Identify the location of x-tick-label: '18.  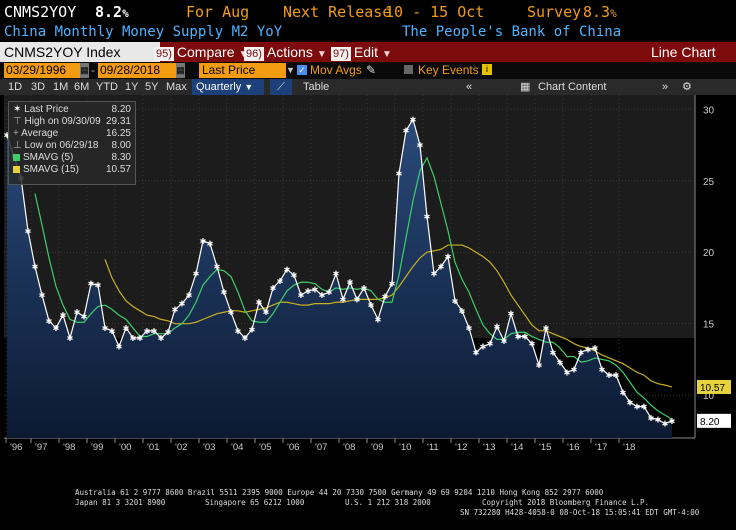
(629, 447).